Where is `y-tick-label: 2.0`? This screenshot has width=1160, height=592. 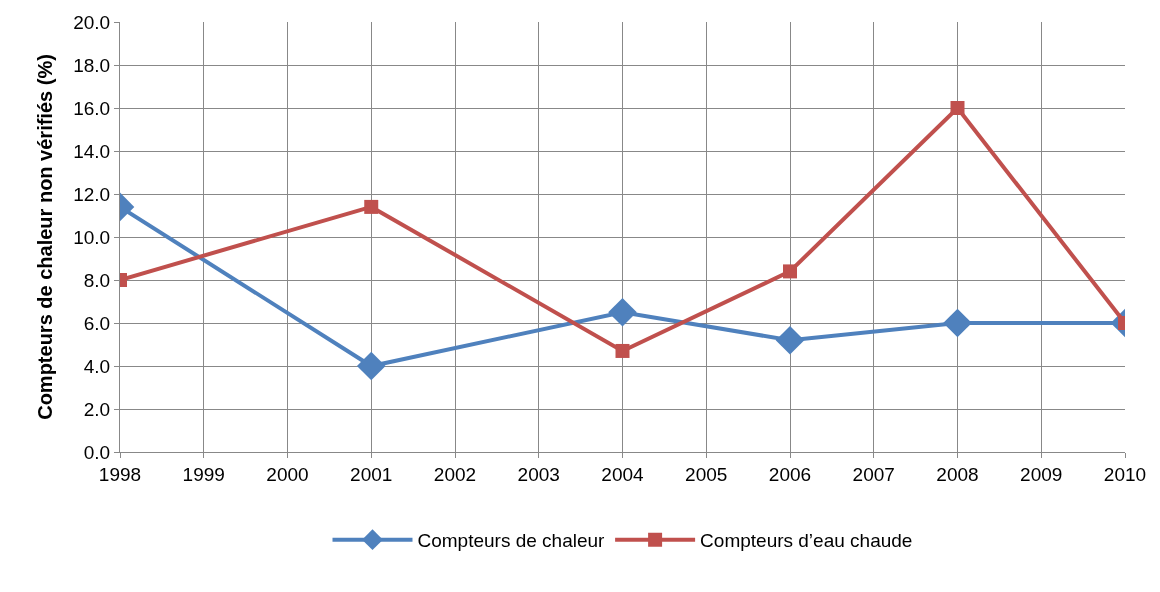
y-tick-label: 2.0 is located at coordinates (97, 409).